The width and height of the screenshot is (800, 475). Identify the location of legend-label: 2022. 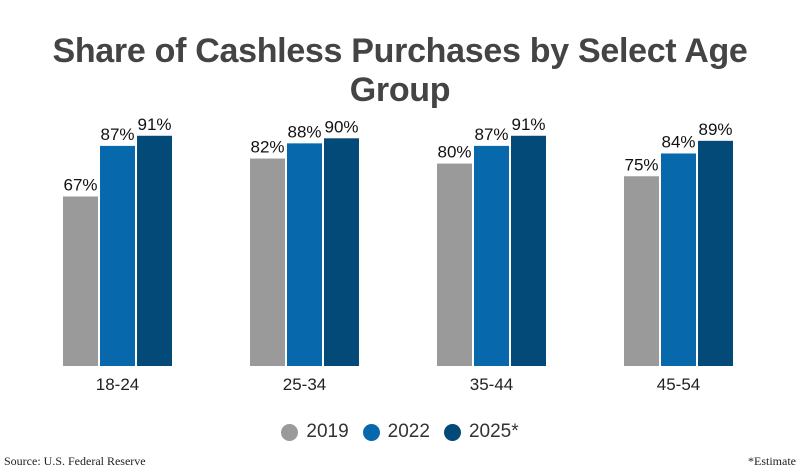
(408, 431).